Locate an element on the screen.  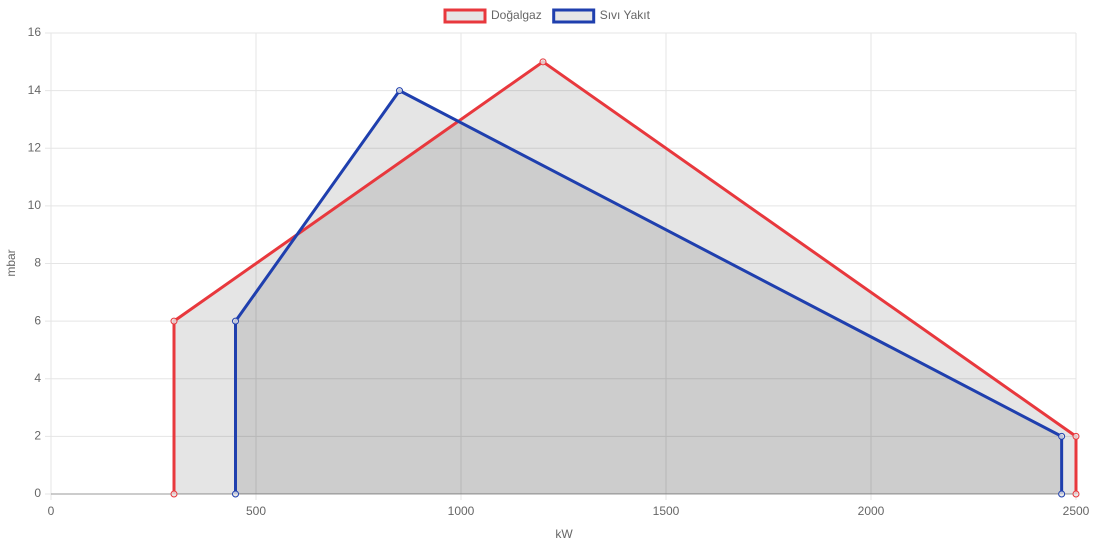
legend-label: Sıvı Yakıt is located at coordinates (625, 15).